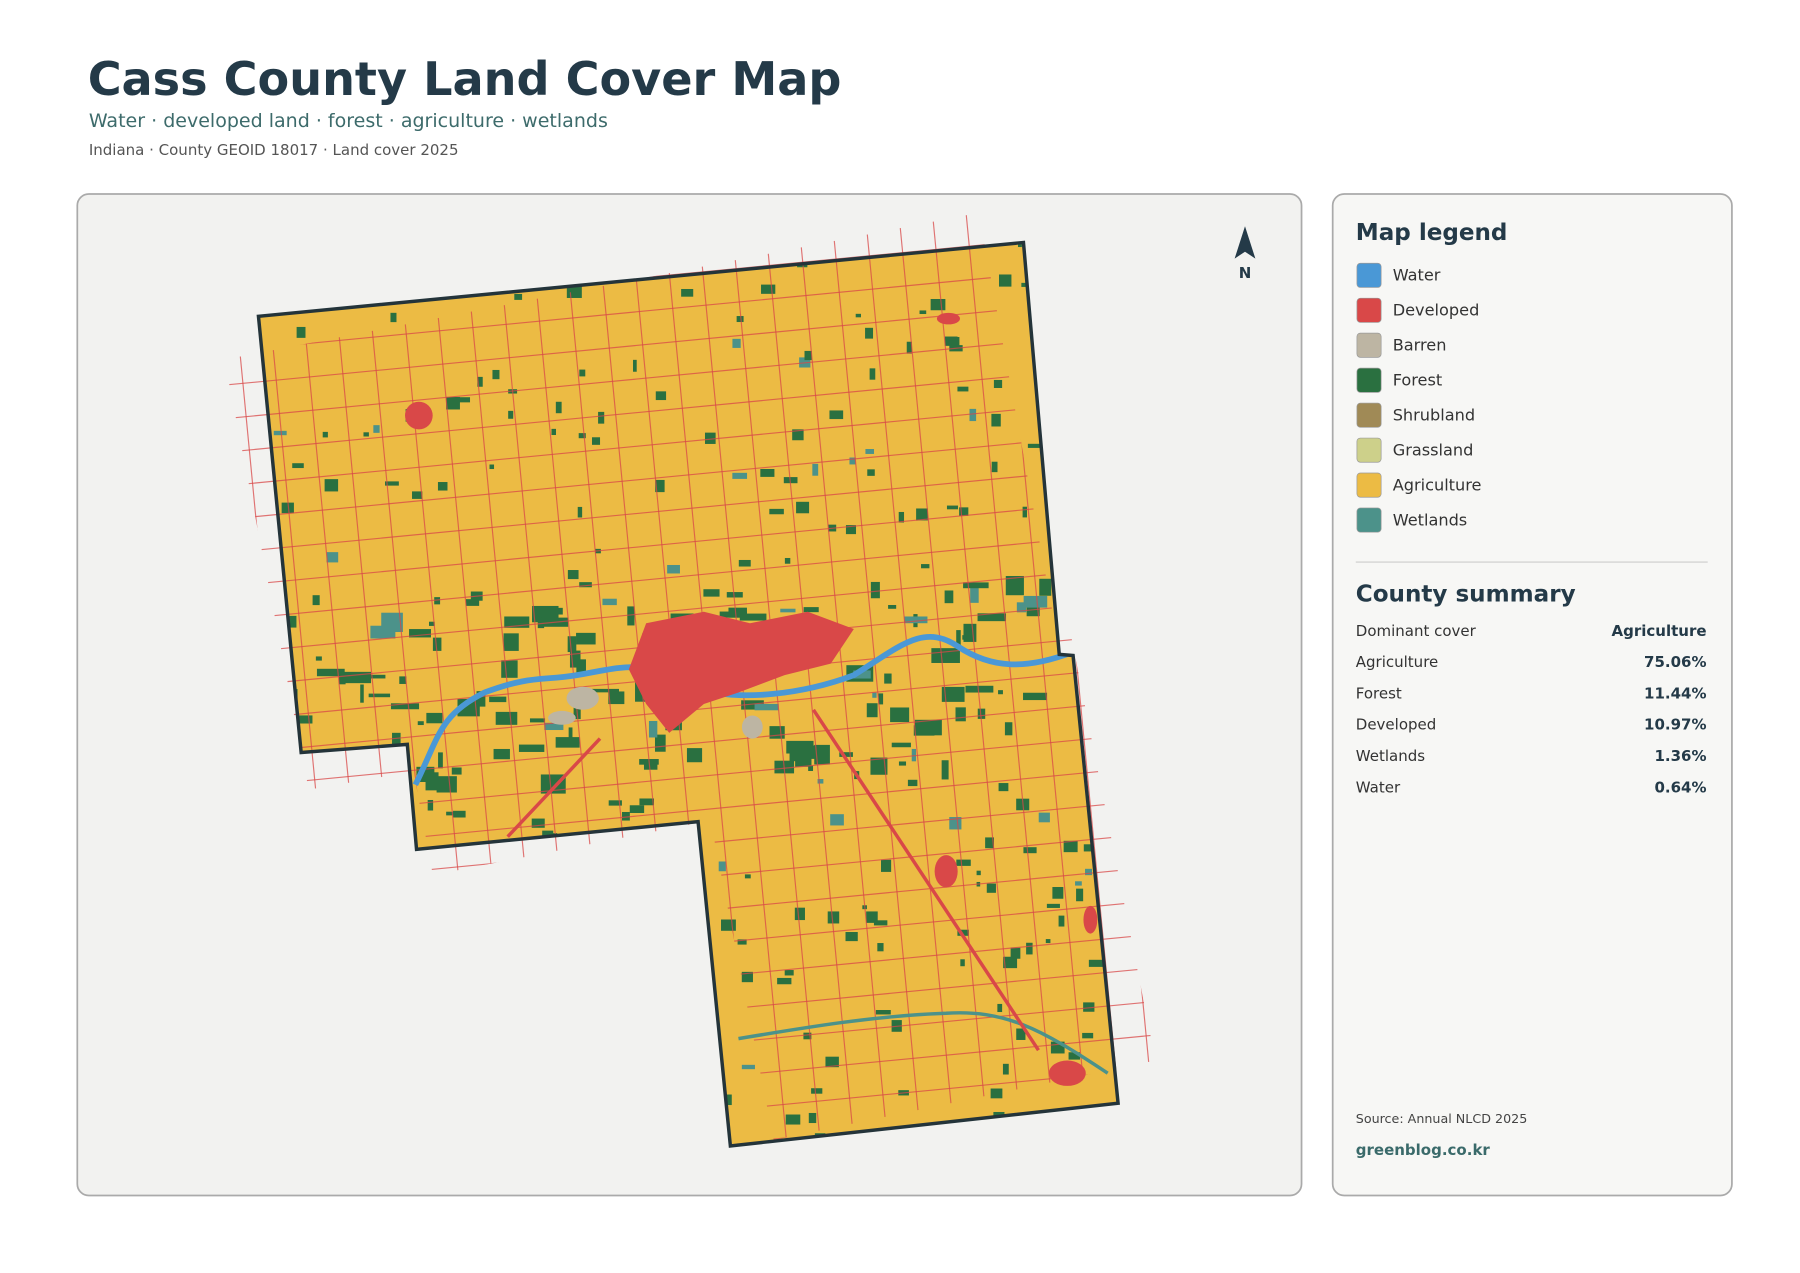 Image resolution: width=1800 pixels, height=1273 pixels. I want to click on summary-value: 10.97%, so click(1675, 725).